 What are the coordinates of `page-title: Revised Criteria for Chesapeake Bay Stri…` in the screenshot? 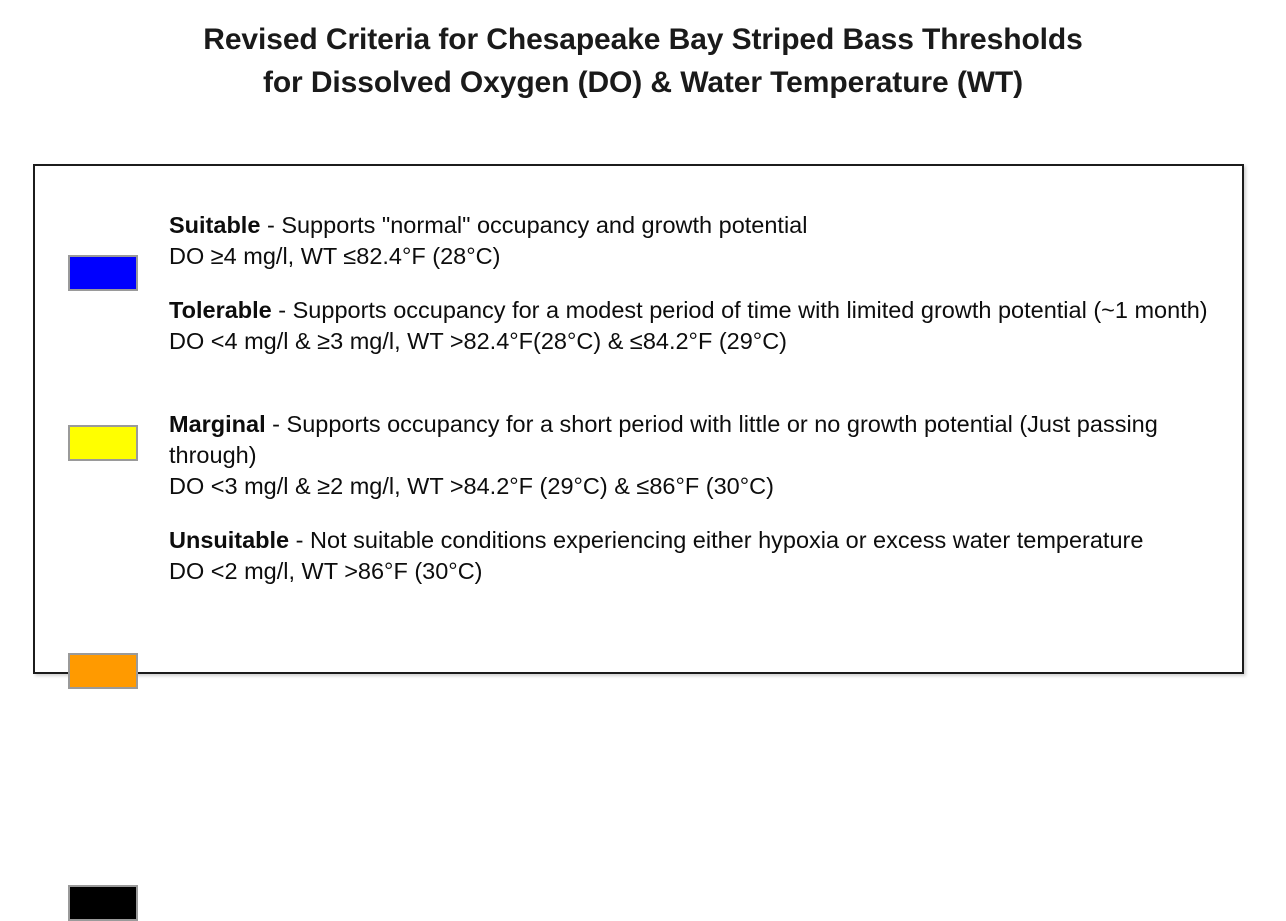 It's located at (643, 61).